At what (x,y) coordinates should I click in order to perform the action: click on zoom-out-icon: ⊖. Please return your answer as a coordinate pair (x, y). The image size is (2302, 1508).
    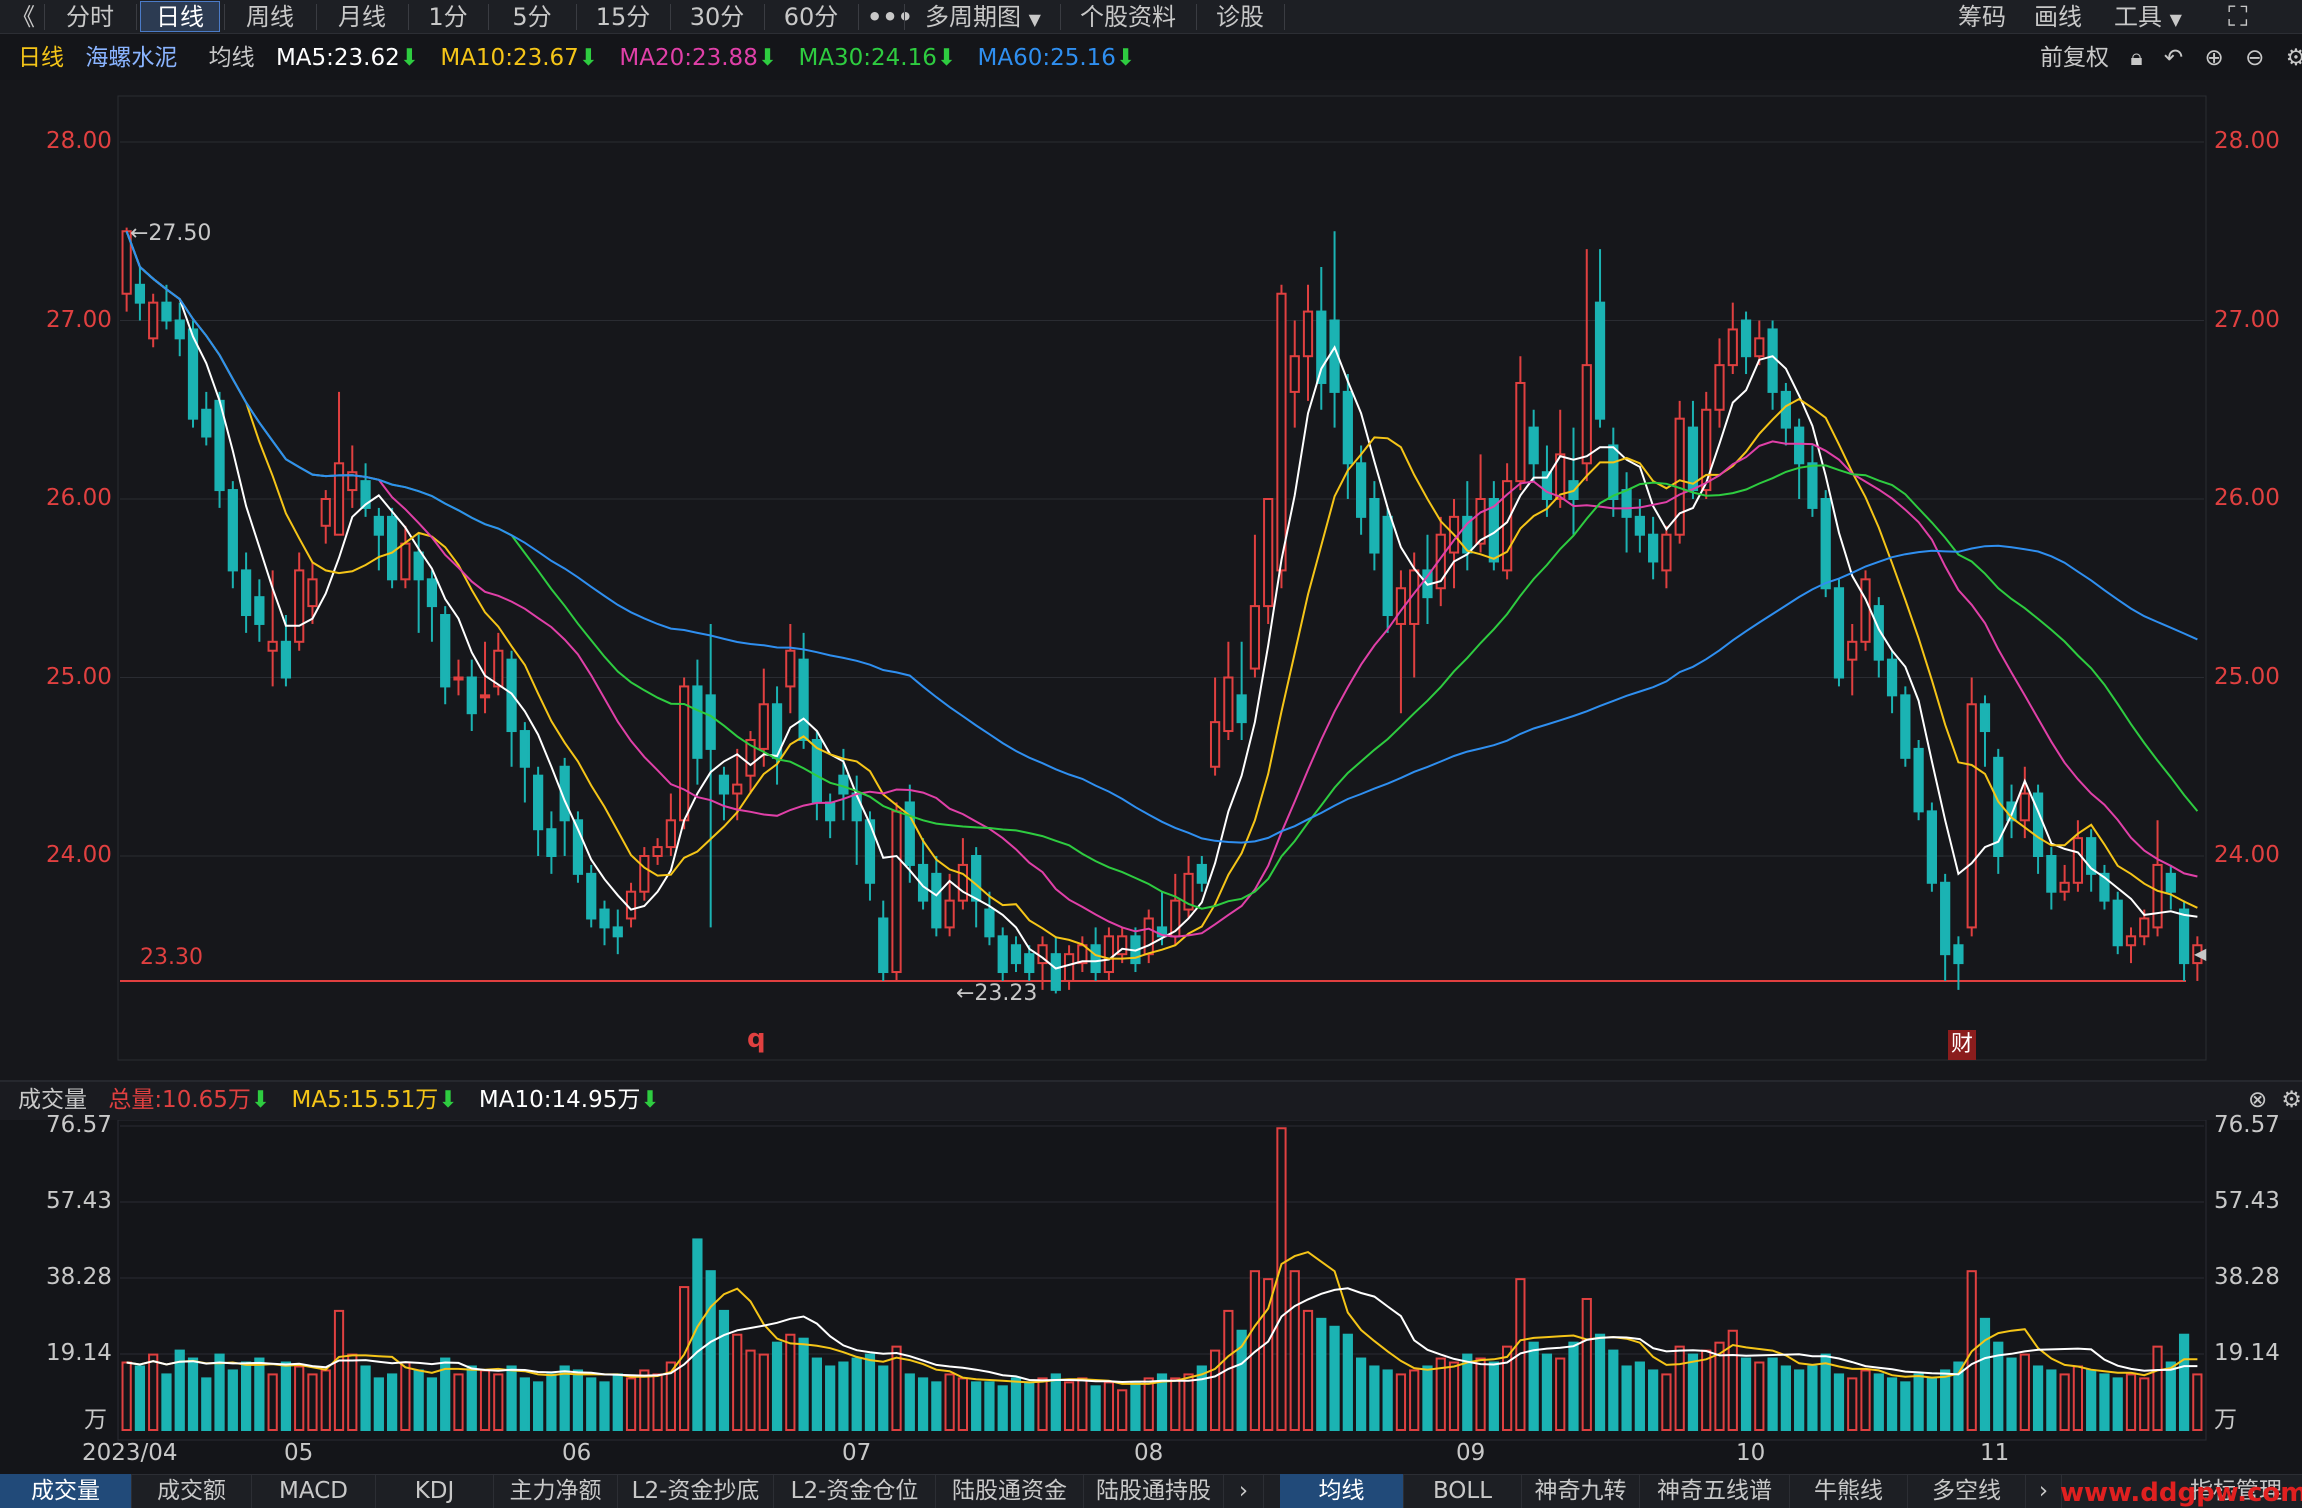
    Looking at the image, I should click on (2255, 58).